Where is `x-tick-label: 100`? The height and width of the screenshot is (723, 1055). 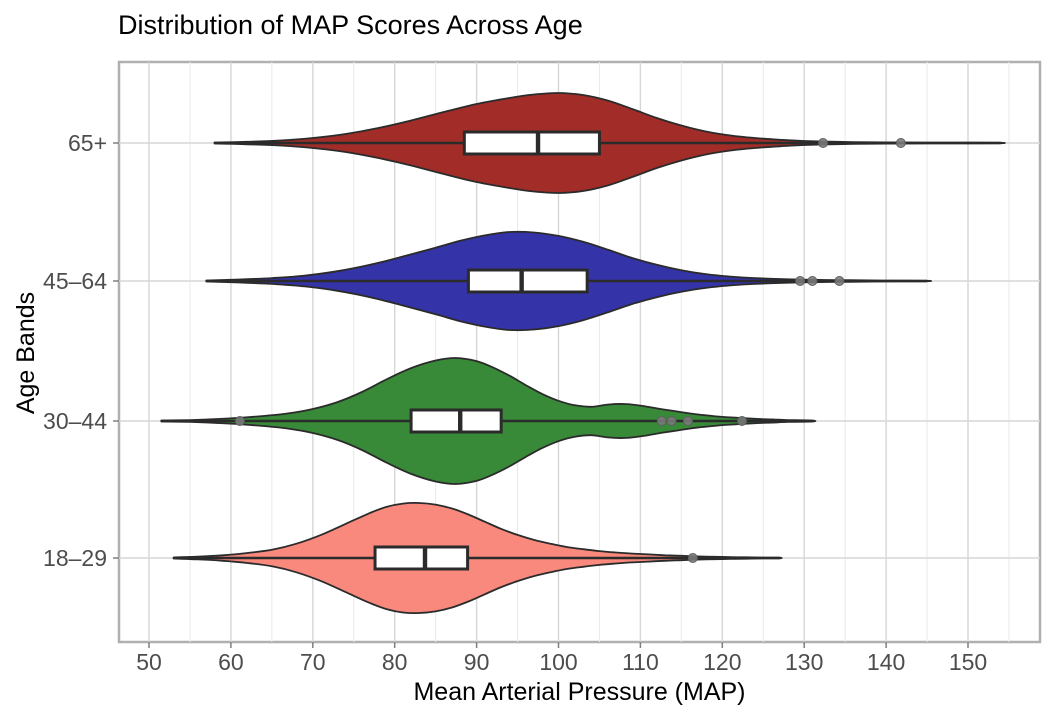 x-tick-label: 100 is located at coordinates (558, 662).